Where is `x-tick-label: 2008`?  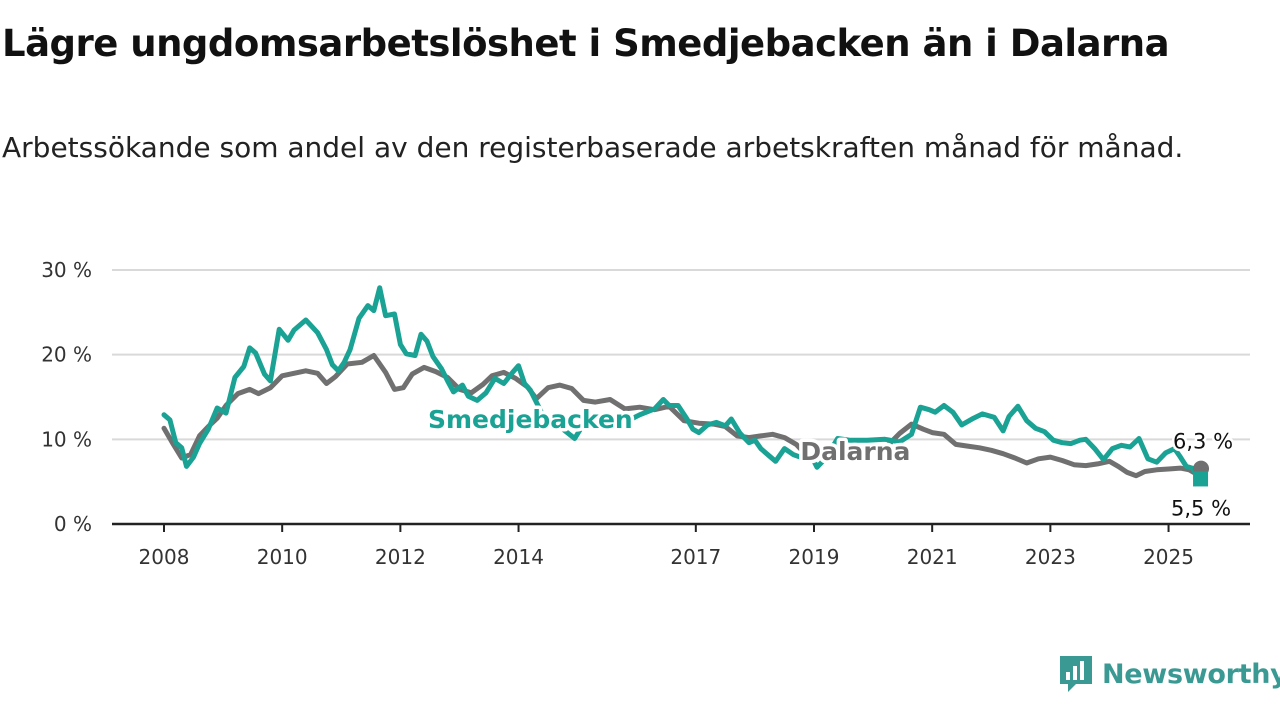 x-tick-label: 2008 is located at coordinates (164, 557).